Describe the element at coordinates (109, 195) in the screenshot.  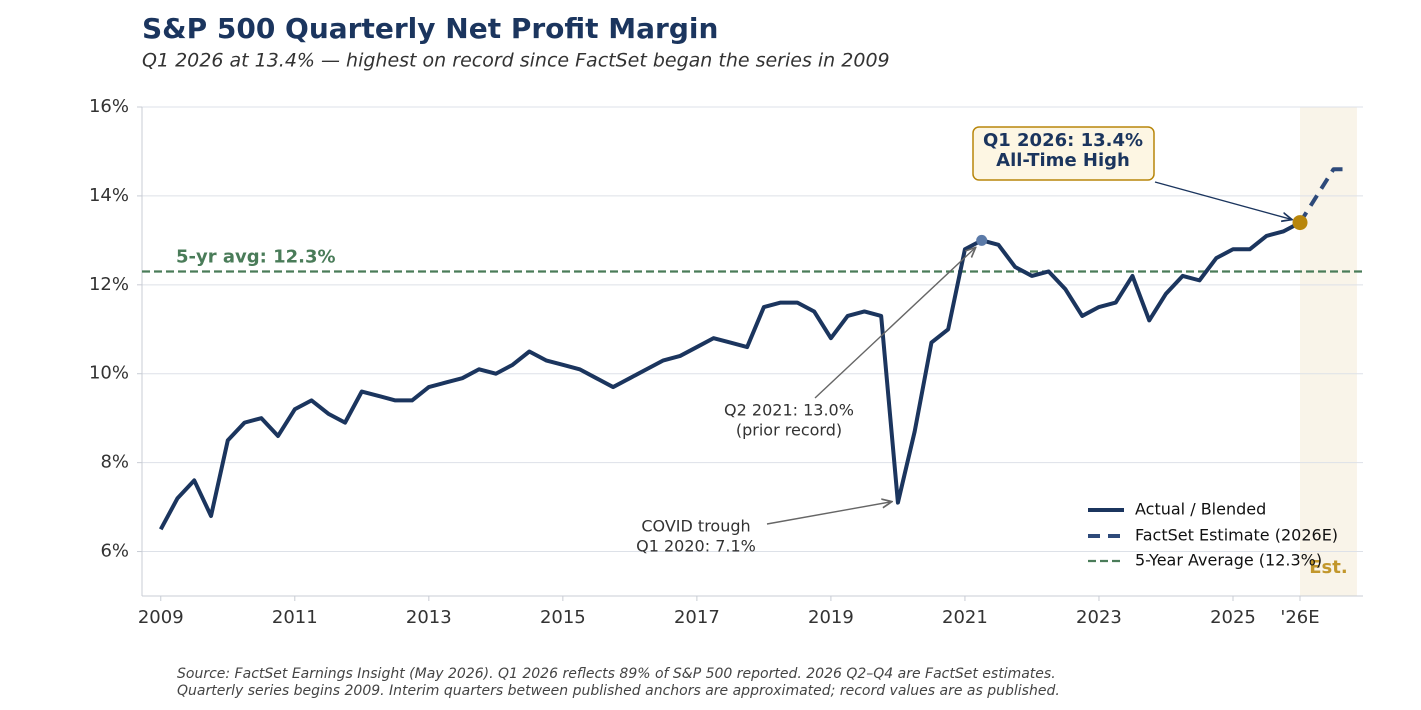
I see `y-tick-label: 14%` at that location.